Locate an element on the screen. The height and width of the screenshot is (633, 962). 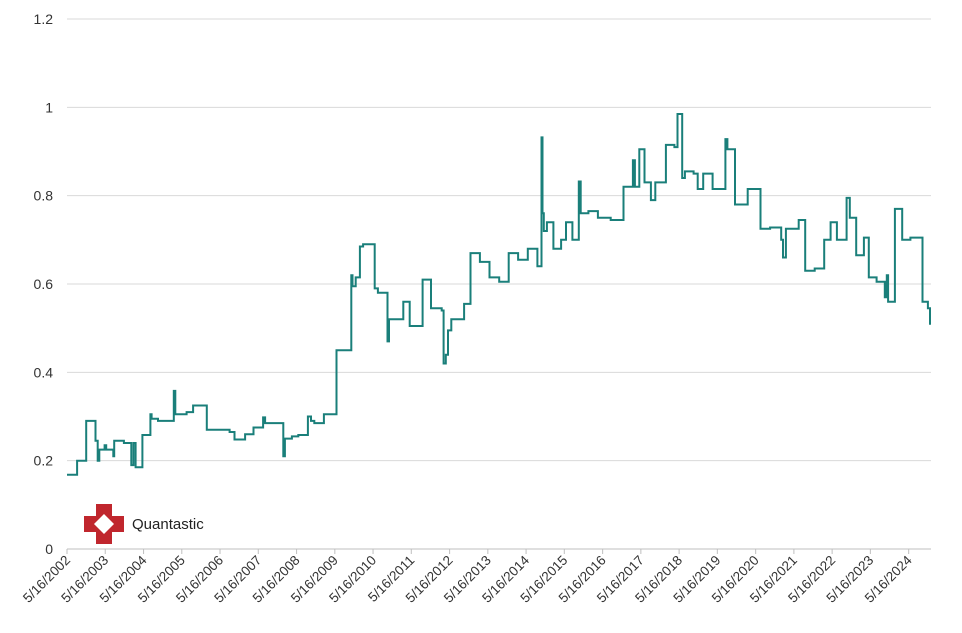
y-axis: 0 0.2 0.4 0.6 0.8 1 1.2 is located at coordinates (44, 284).